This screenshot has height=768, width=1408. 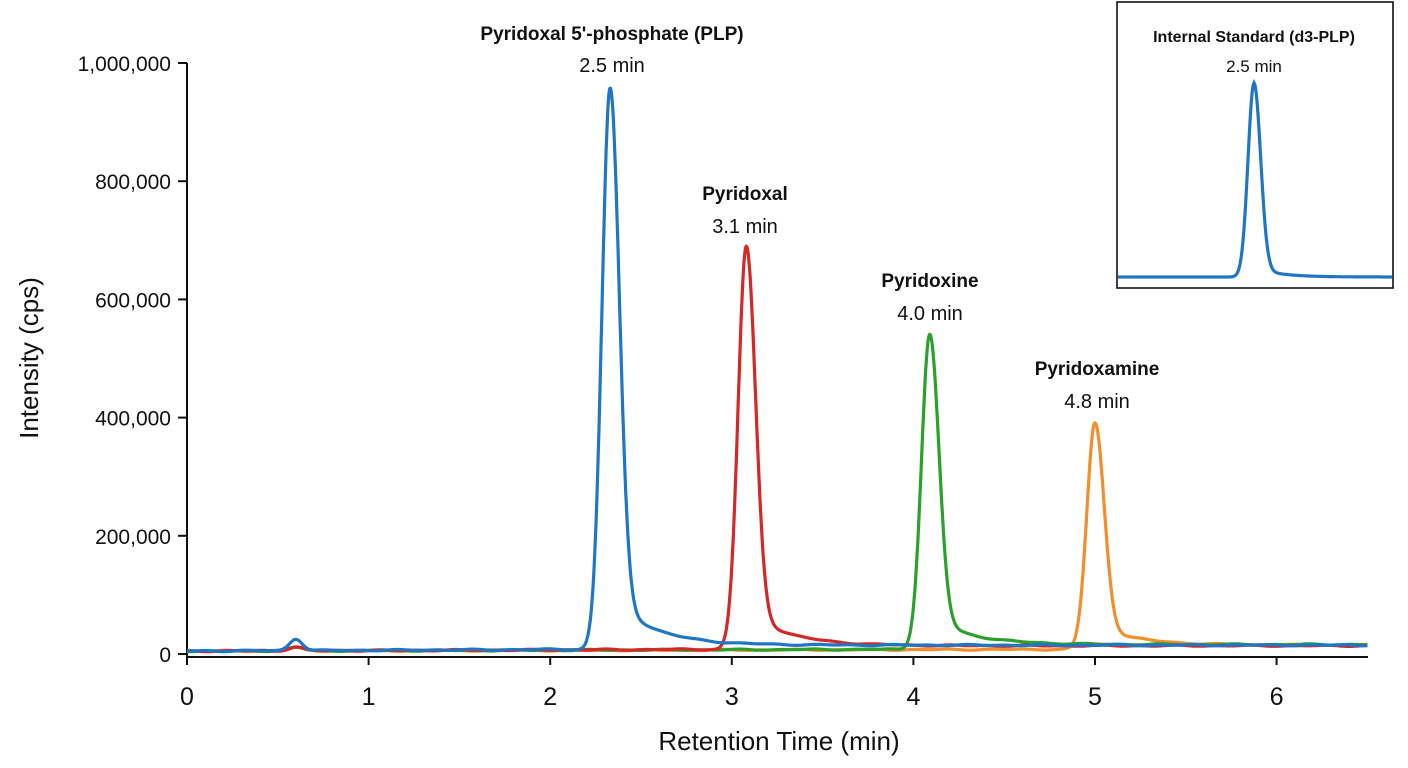 What do you see at coordinates (1254, 37) in the screenshot?
I see `inset-title: Internal Standard (d3-PLP)` at bounding box center [1254, 37].